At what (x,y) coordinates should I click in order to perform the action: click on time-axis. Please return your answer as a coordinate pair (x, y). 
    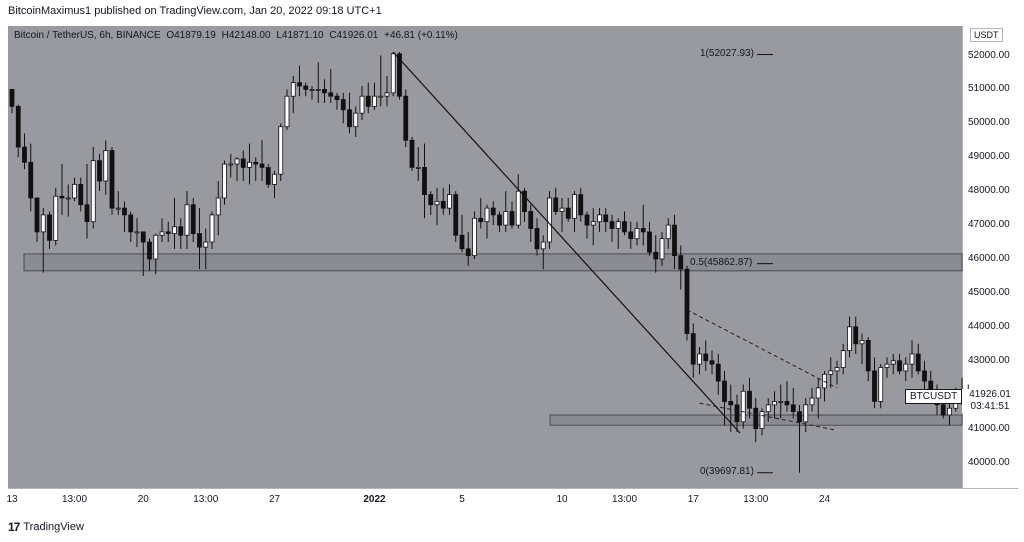
    Looking at the image, I should click on (513, 498).